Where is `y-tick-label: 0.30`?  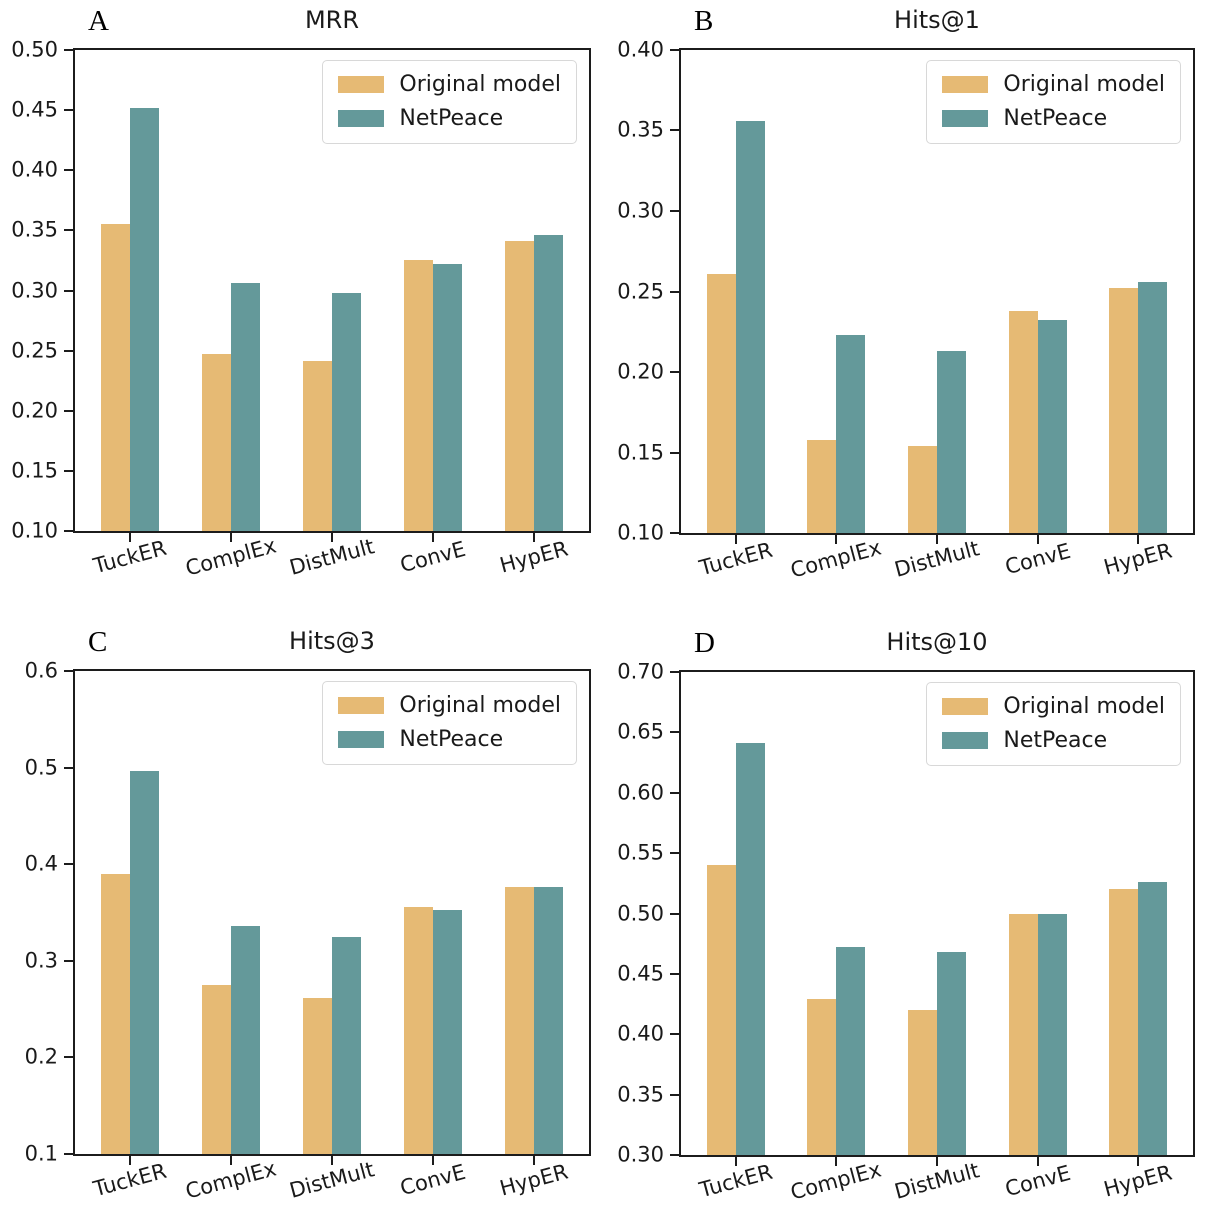
y-tick-label: 0.30 is located at coordinates (640, 1154).